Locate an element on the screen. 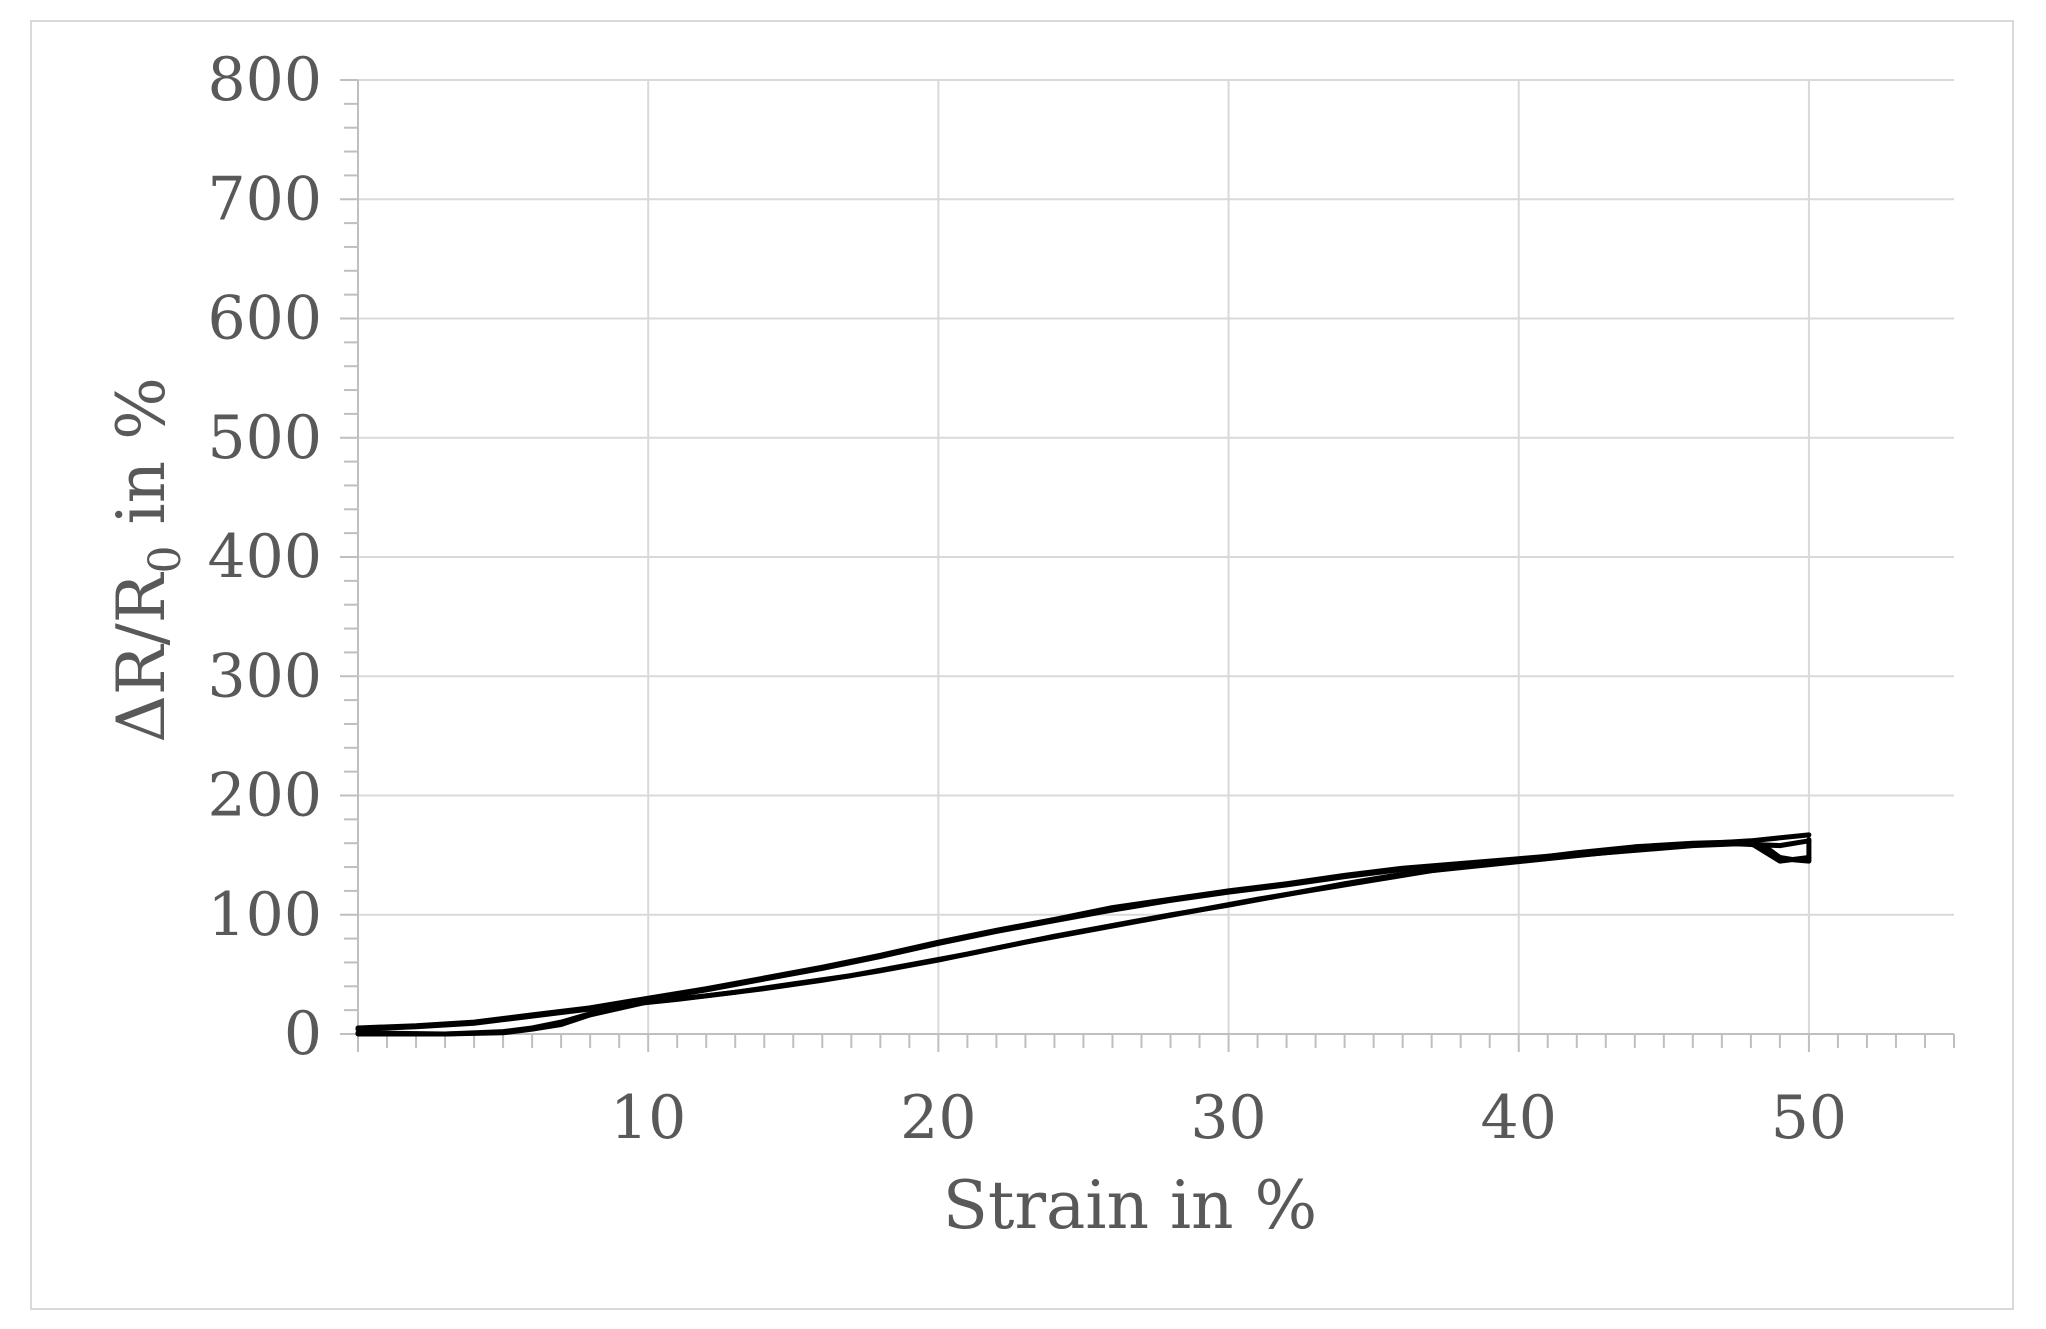 This screenshot has height=1329, width=2046. y-tick-label: 700 is located at coordinates (264, 199).